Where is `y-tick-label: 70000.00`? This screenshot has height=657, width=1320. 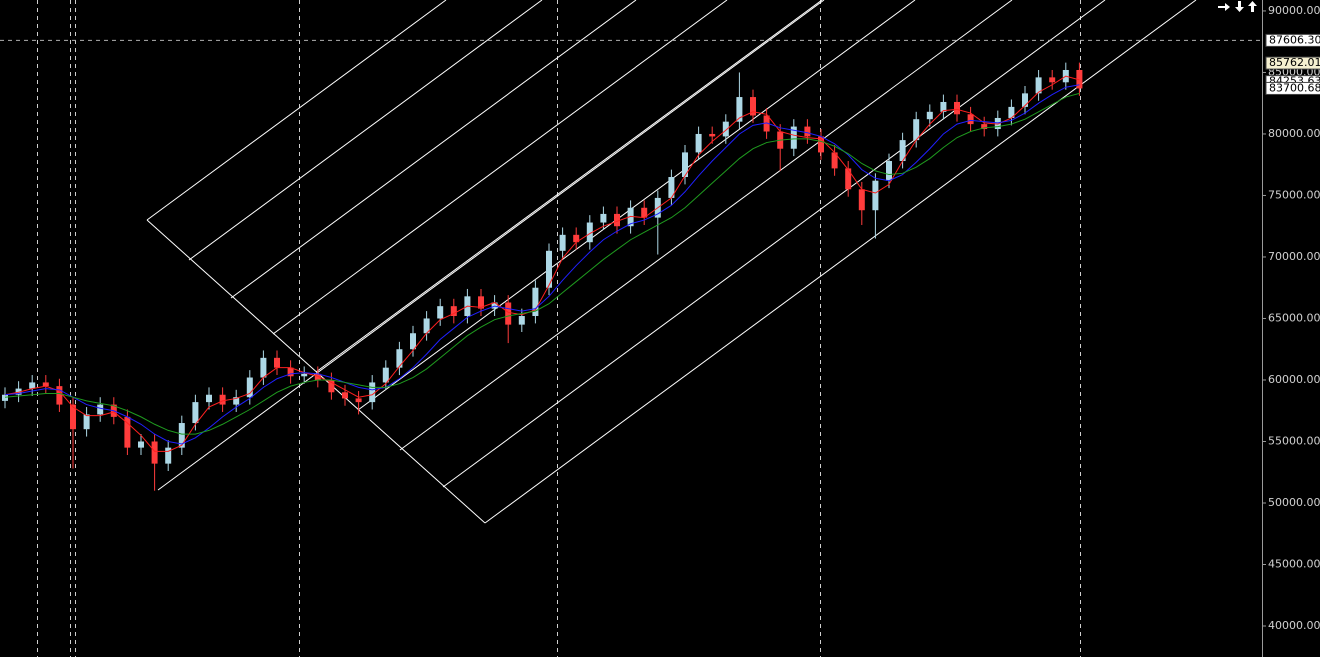
y-tick-label: 70000.00 is located at coordinates (1294, 256).